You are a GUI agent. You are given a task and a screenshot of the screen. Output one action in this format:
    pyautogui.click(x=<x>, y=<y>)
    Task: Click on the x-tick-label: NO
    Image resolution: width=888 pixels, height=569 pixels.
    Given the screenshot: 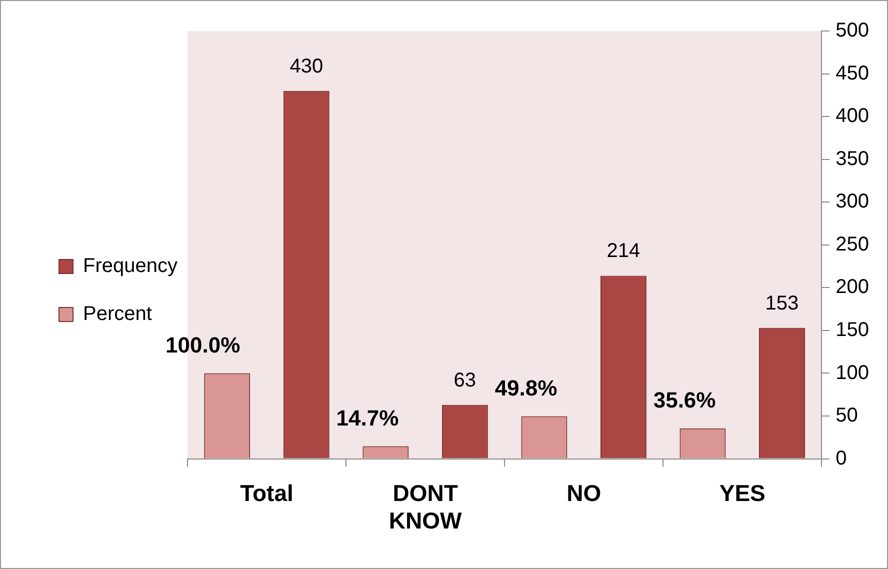 What is the action you would take?
    pyautogui.click(x=584, y=493)
    